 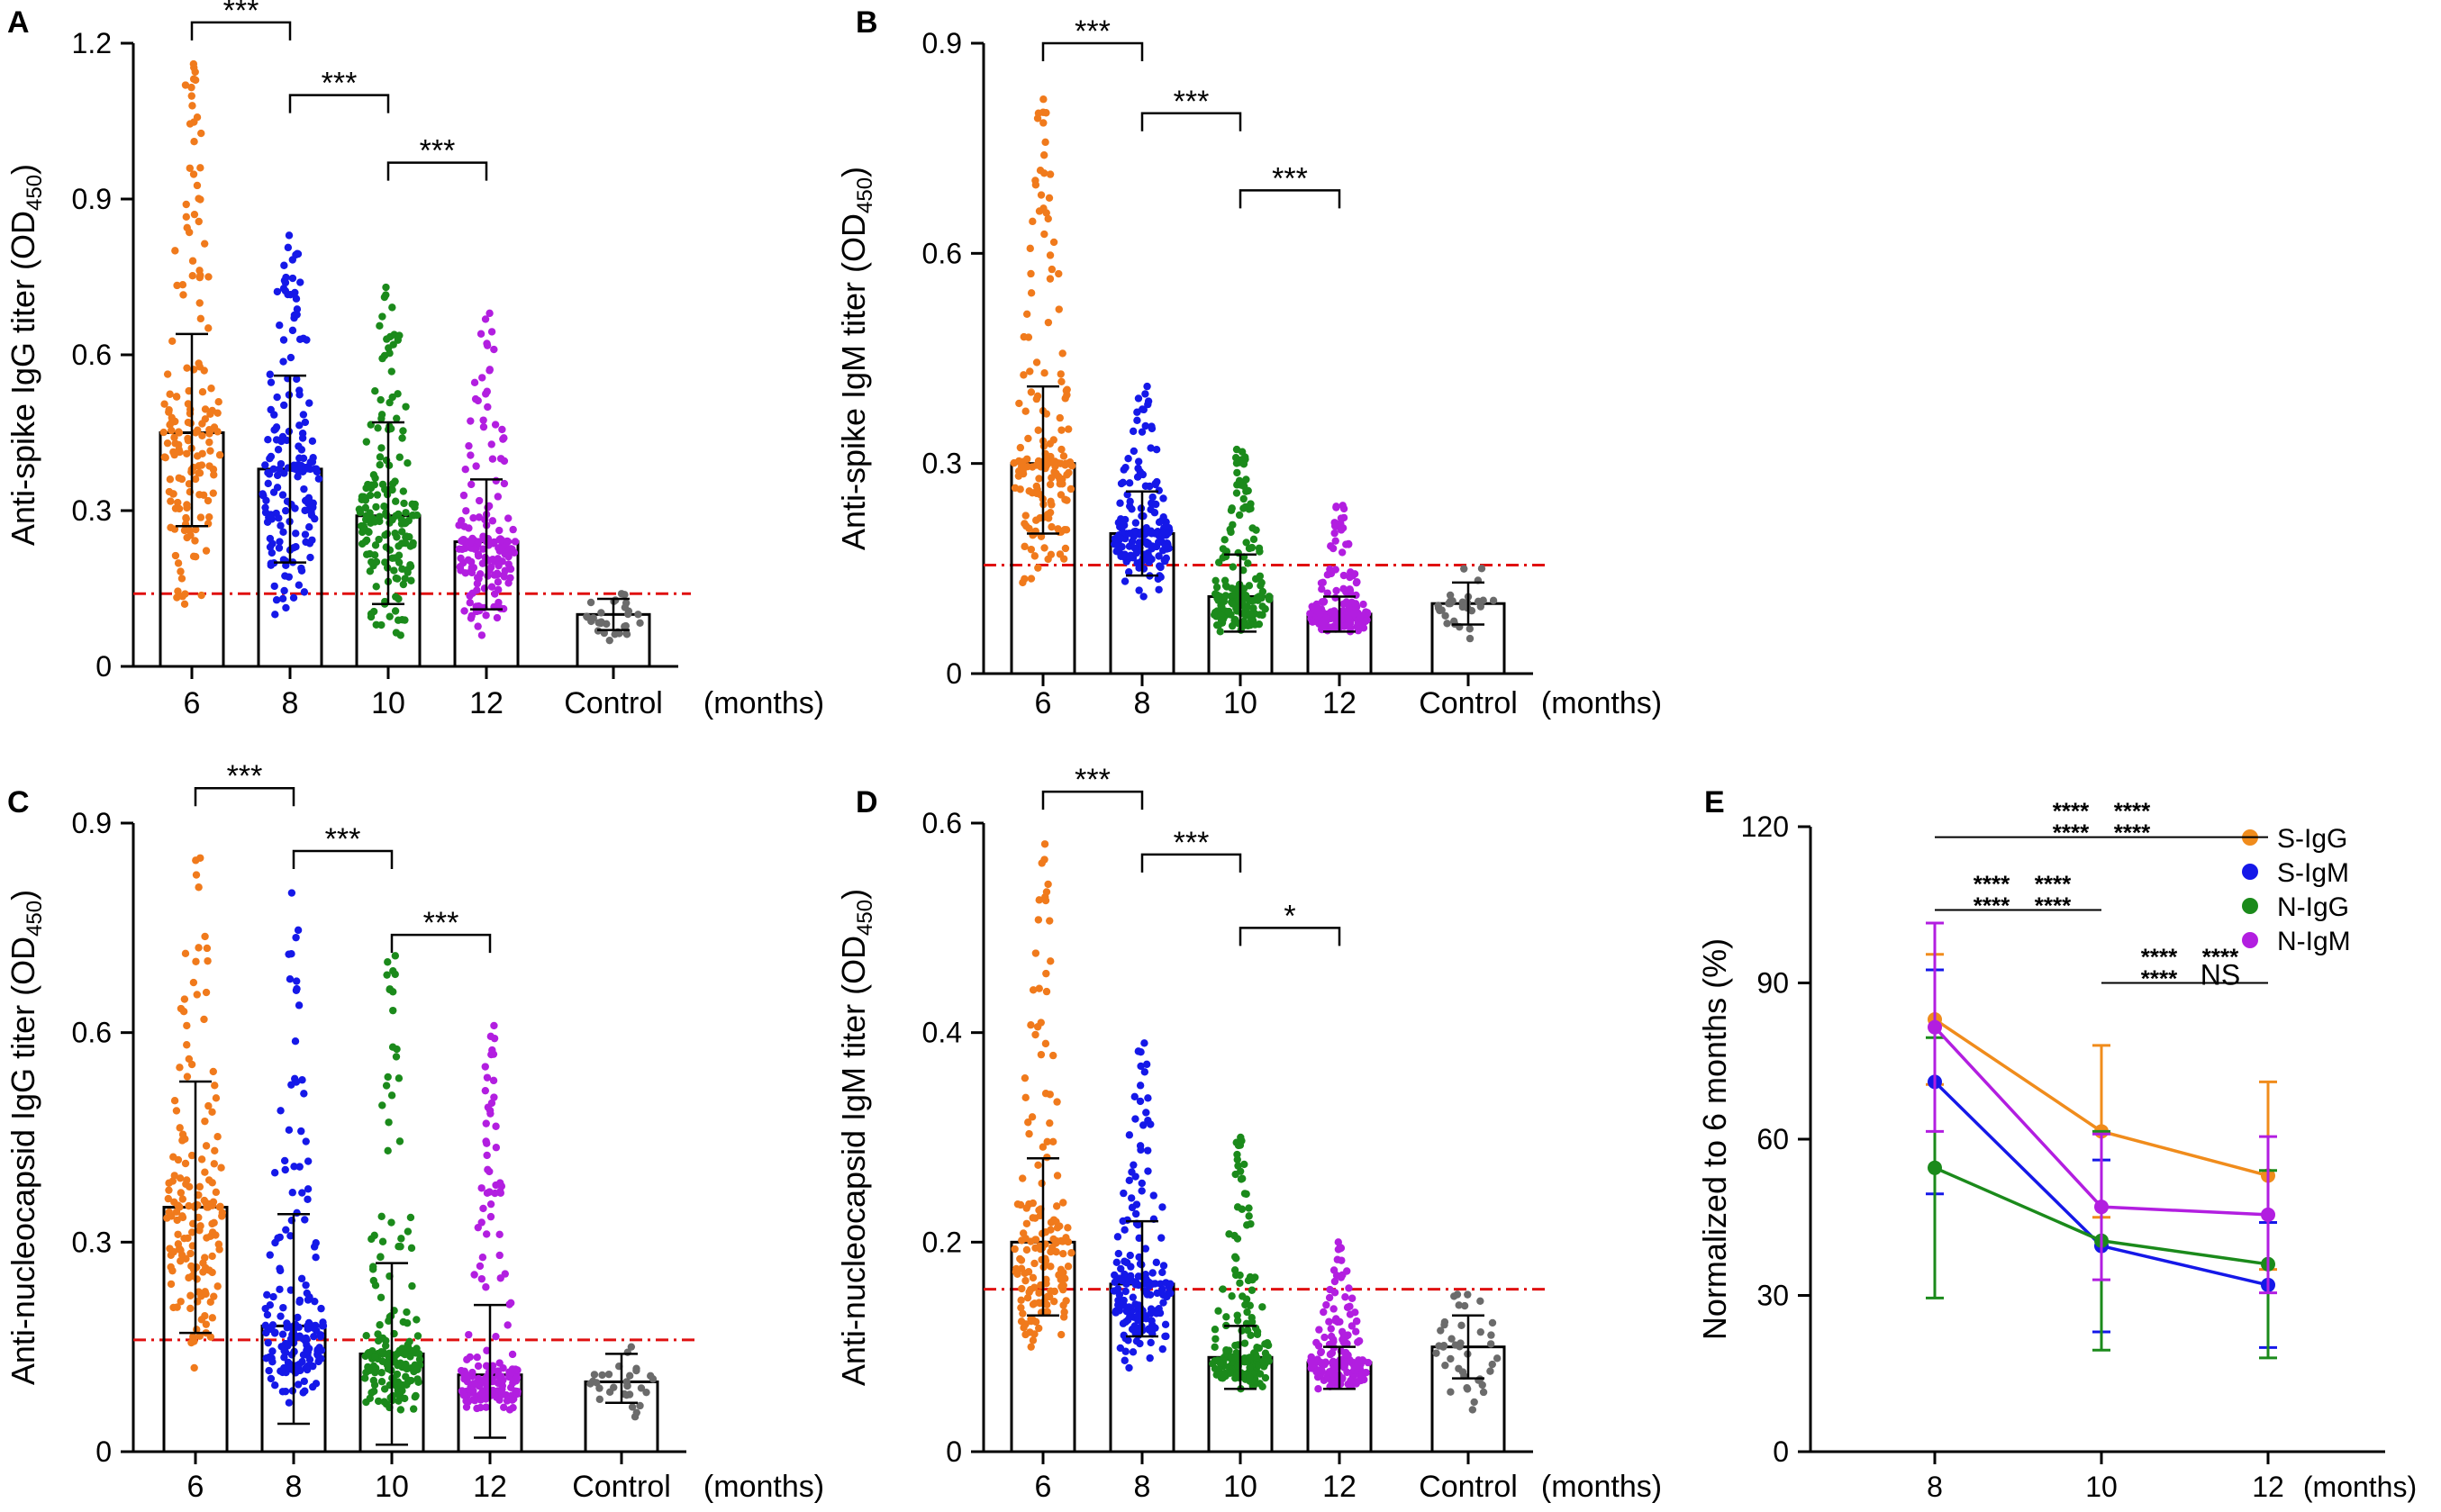 I want to click on significance-label: ****, so click(x=2071, y=833).